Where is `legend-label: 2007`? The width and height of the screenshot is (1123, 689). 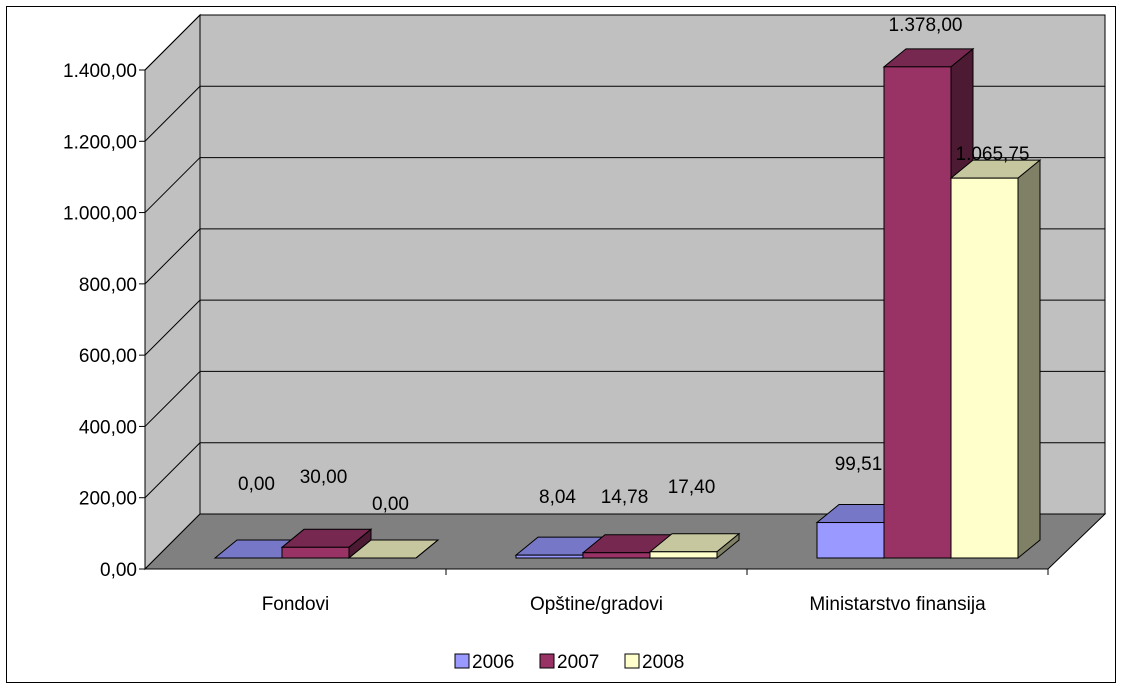
legend-label: 2007 is located at coordinates (578, 662).